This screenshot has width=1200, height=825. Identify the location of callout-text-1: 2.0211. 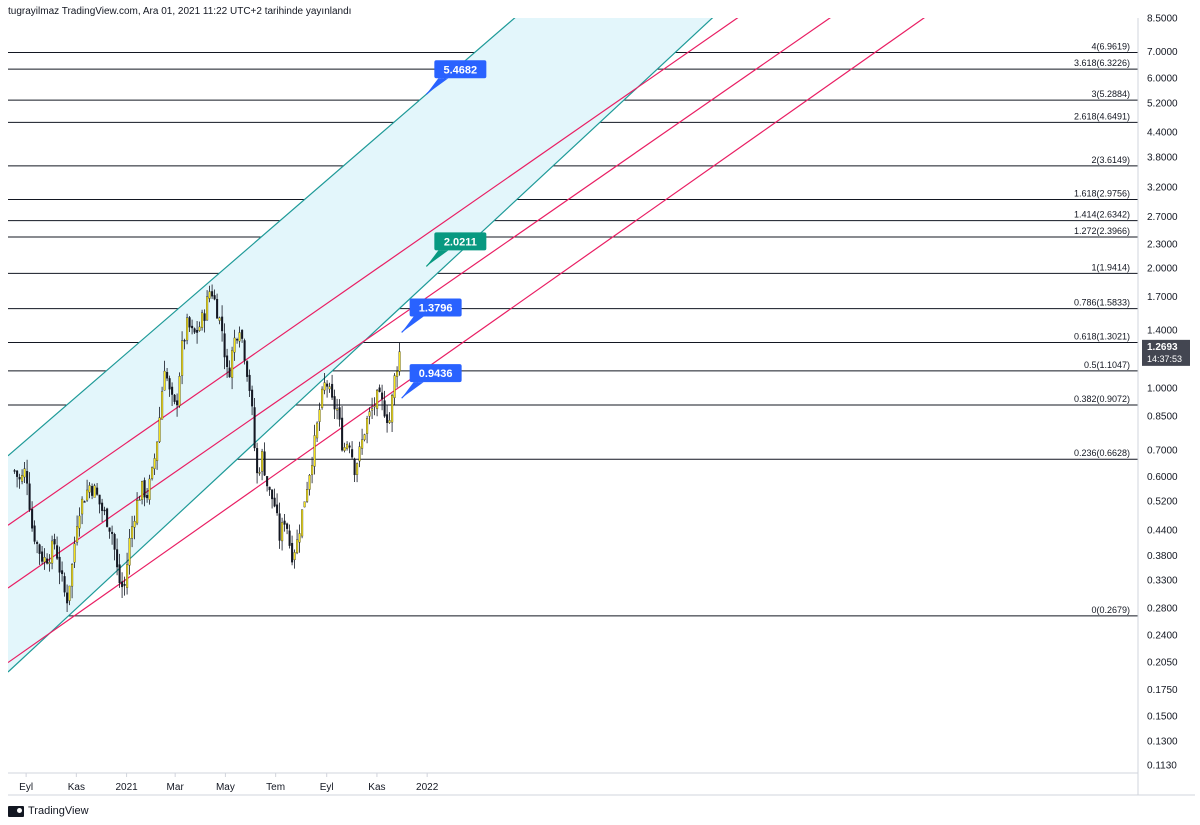
(460, 242).